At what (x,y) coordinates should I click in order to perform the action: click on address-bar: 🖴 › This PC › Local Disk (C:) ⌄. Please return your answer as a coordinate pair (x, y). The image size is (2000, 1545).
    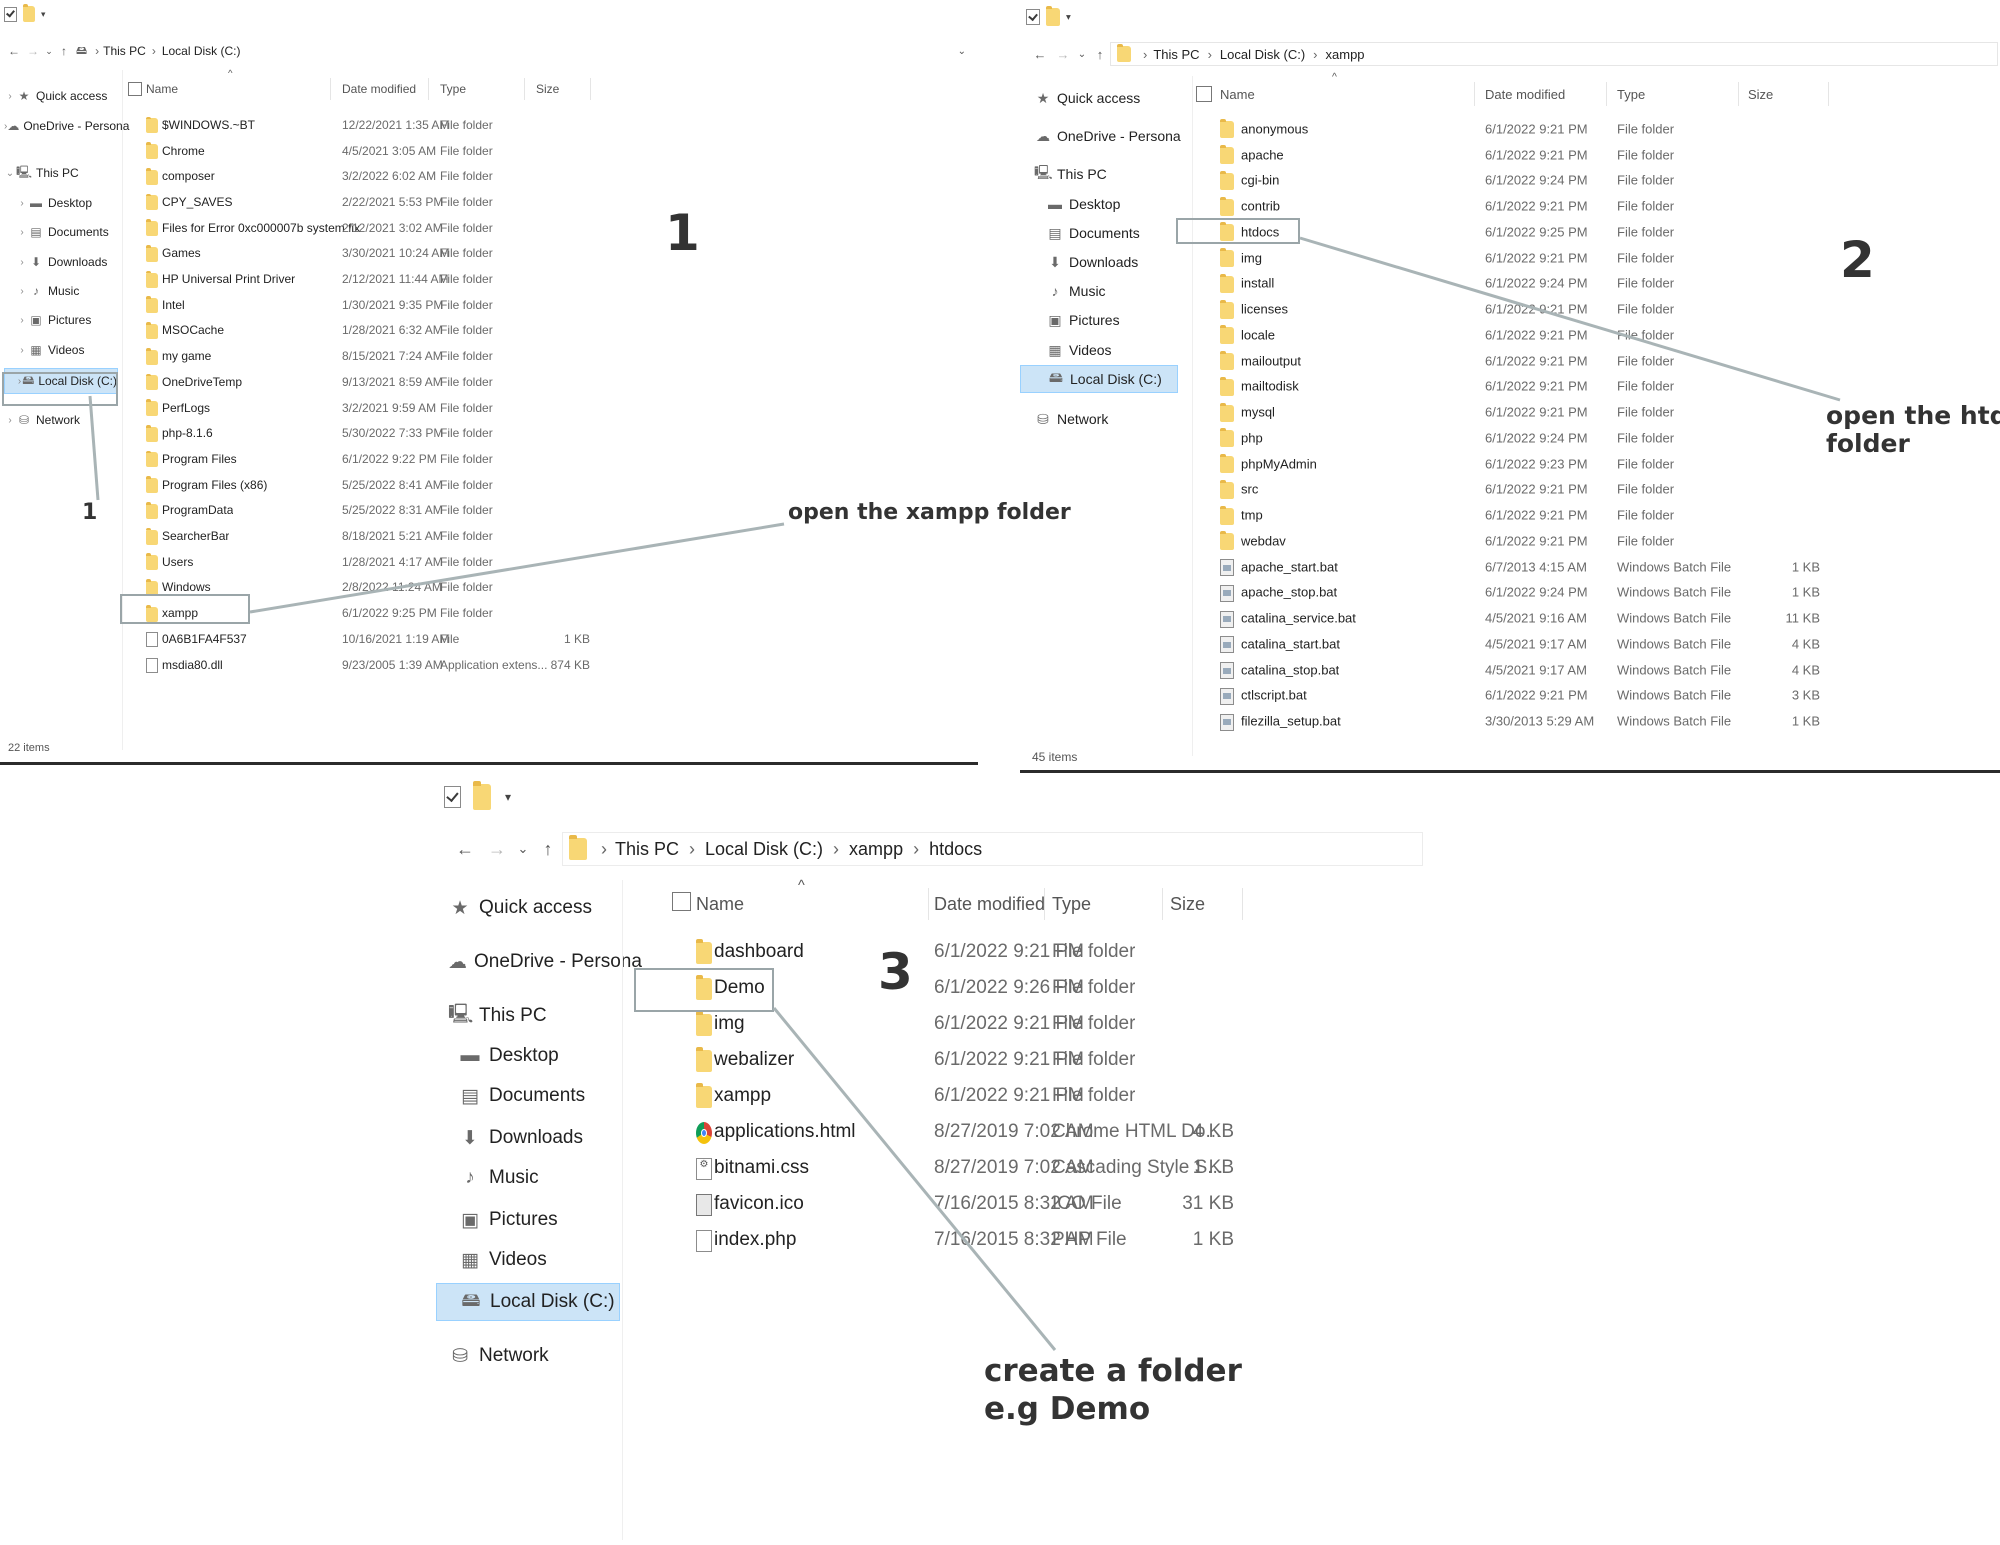
    Looking at the image, I should click on (523, 51).